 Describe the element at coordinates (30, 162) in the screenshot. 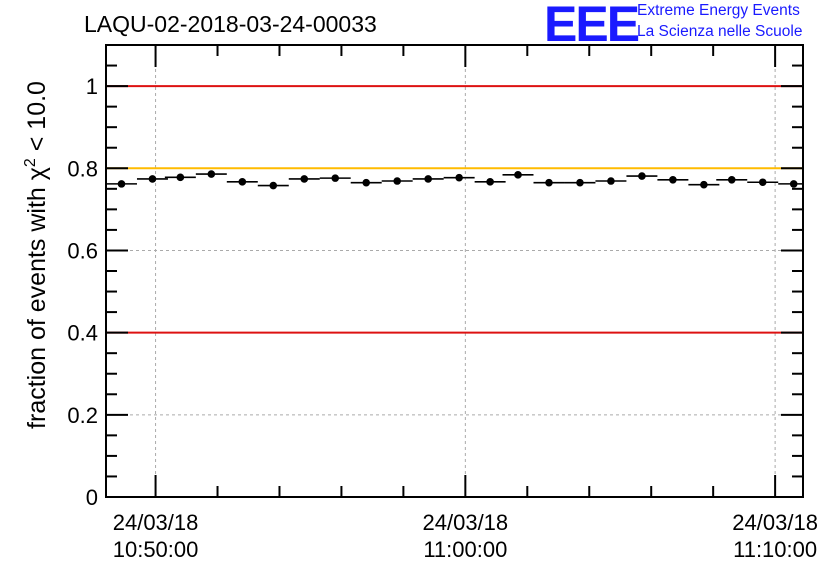

I see `y-axis-label-sup: 2` at that location.